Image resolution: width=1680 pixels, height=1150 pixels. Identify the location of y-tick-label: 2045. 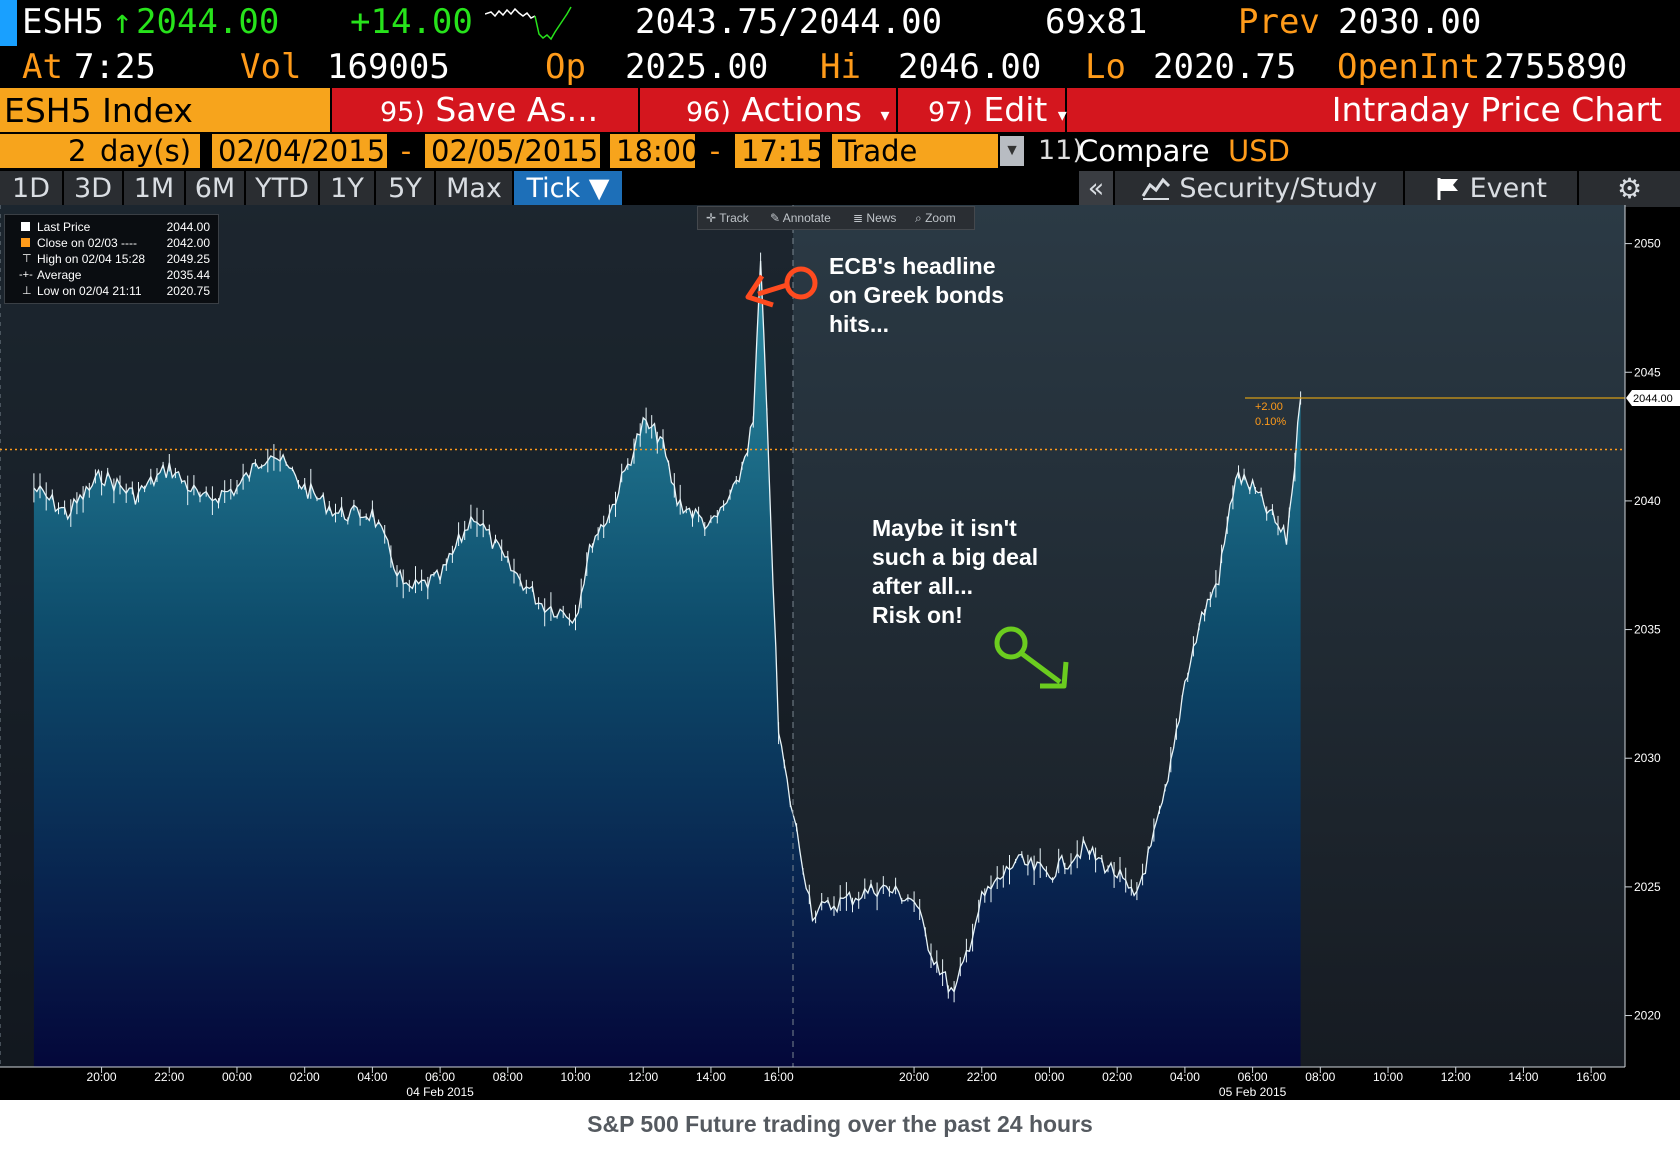
(1647, 372).